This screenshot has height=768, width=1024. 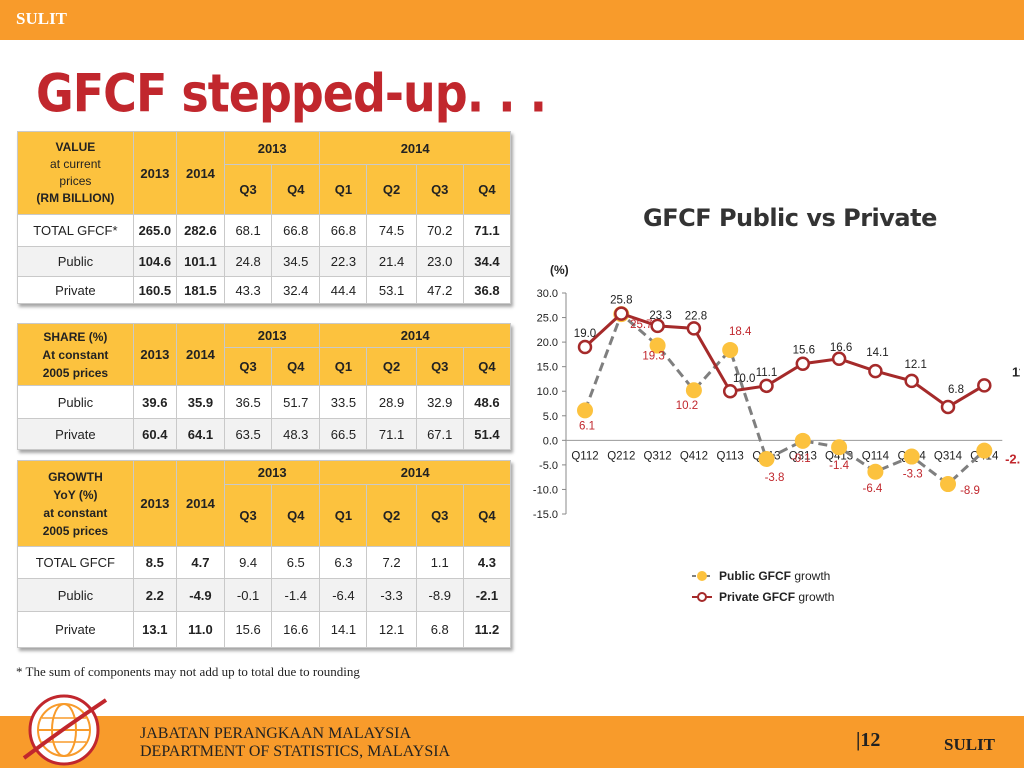 What do you see at coordinates (775, 478) in the screenshot?
I see `public-data-label: -3.8` at bounding box center [775, 478].